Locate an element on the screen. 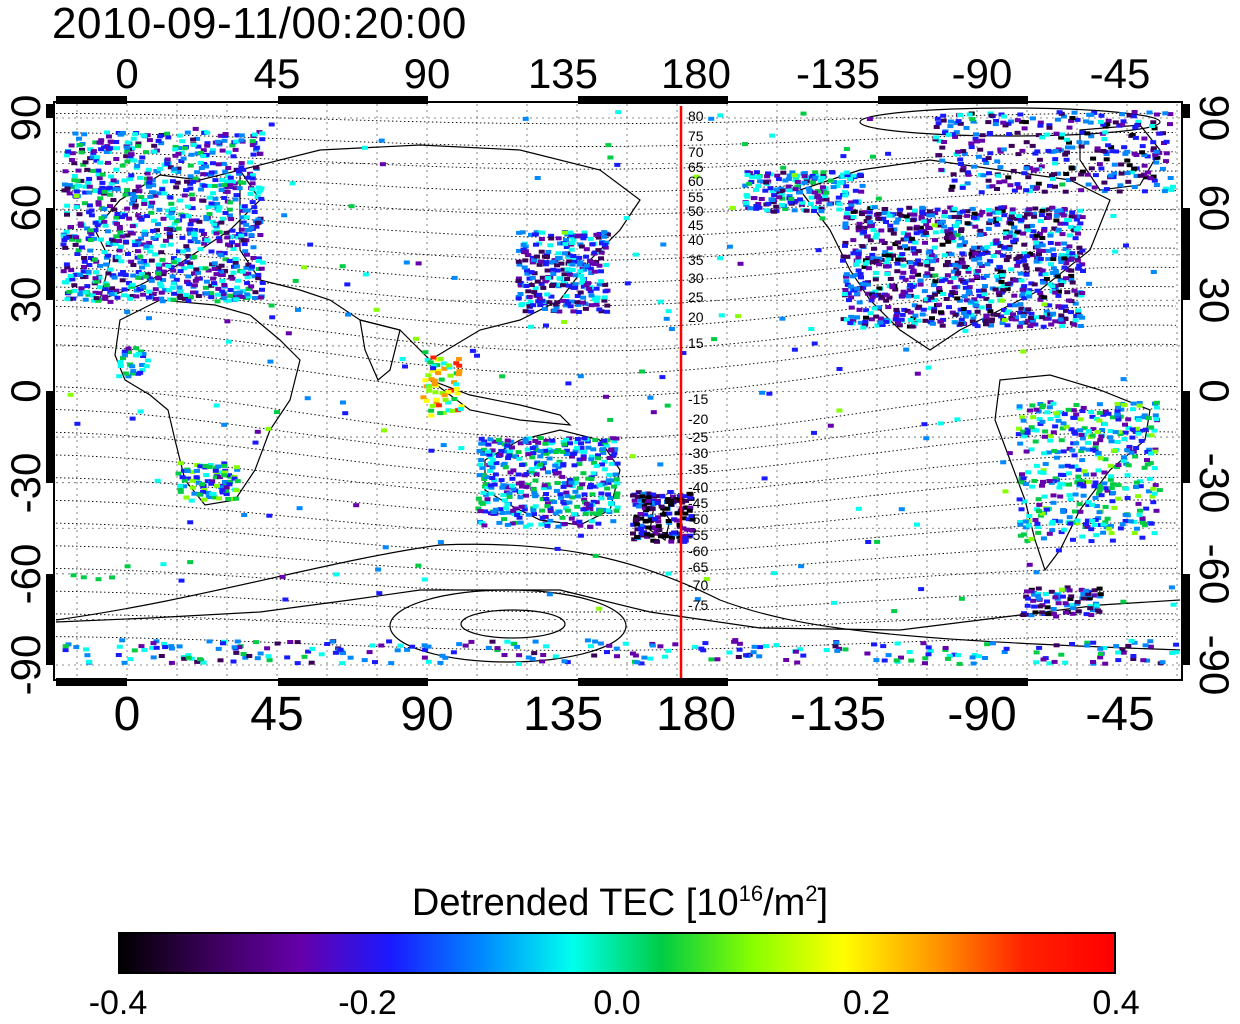 This screenshot has height=1024, width=1240. contour-label: 65 is located at coordinates (696, 167).